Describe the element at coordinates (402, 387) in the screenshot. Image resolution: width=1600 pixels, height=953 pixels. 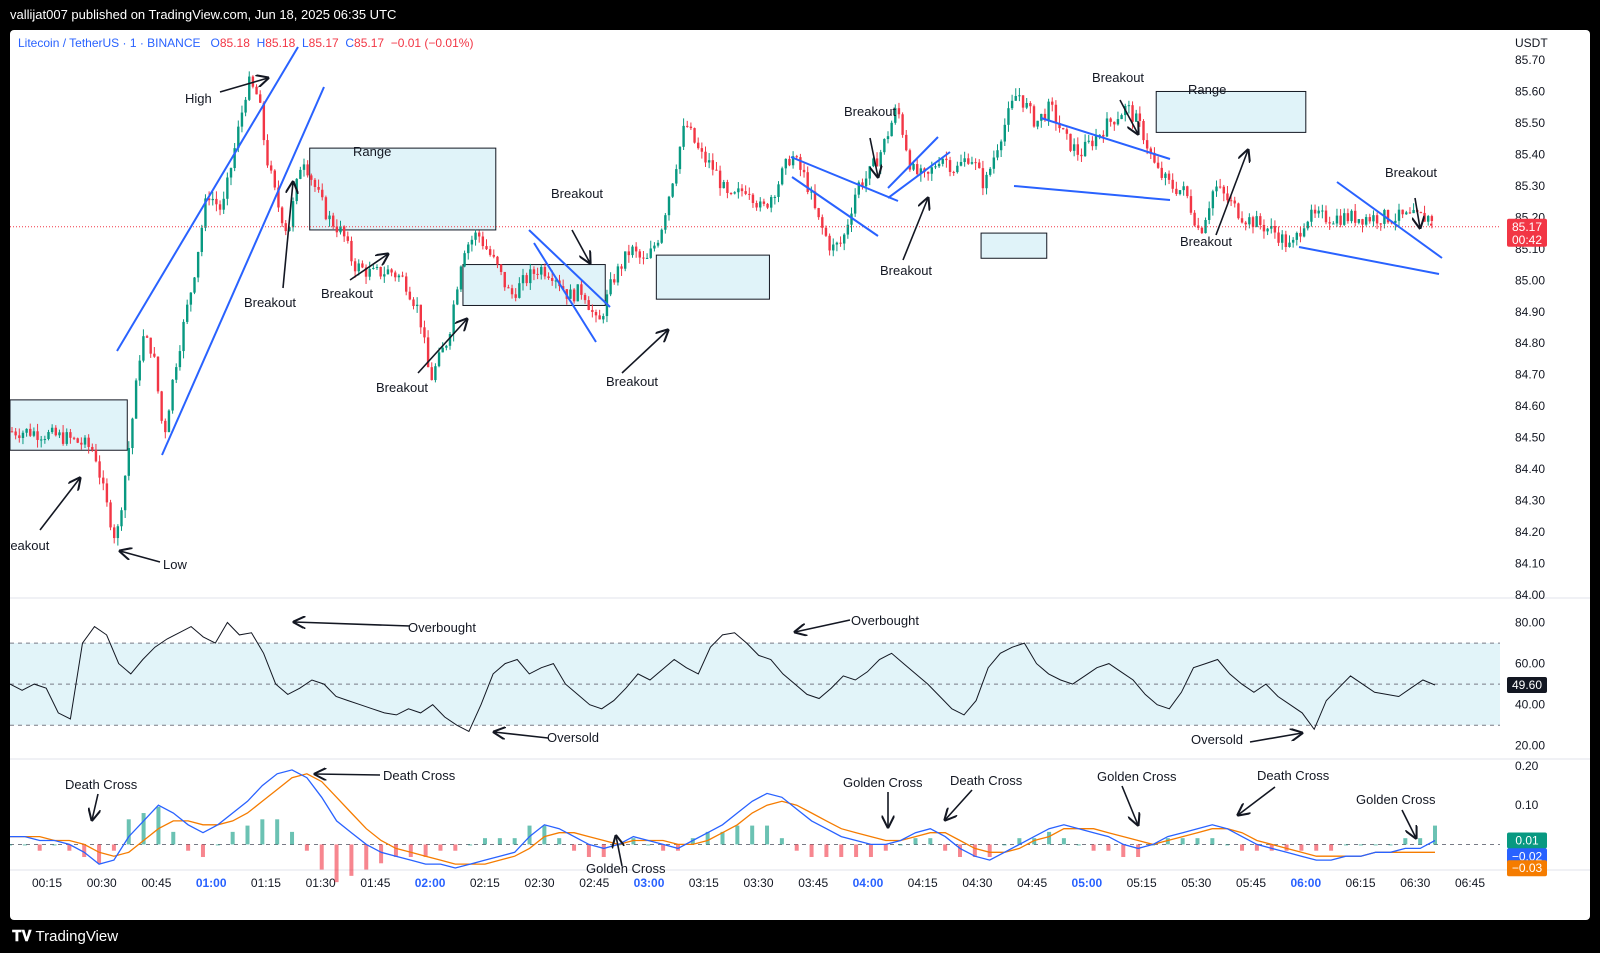
I see `breakout-label: Breakout` at that location.